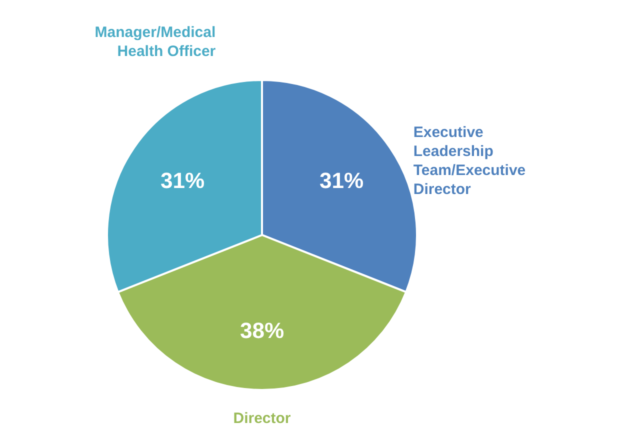 Image resolution: width=634 pixels, height=443 pixels. What do you see at coordinates (469, 161) in the screenshot?
I see `slice-label: Executive Leadership Team/Executive Director` at bounding box center [469, 161].